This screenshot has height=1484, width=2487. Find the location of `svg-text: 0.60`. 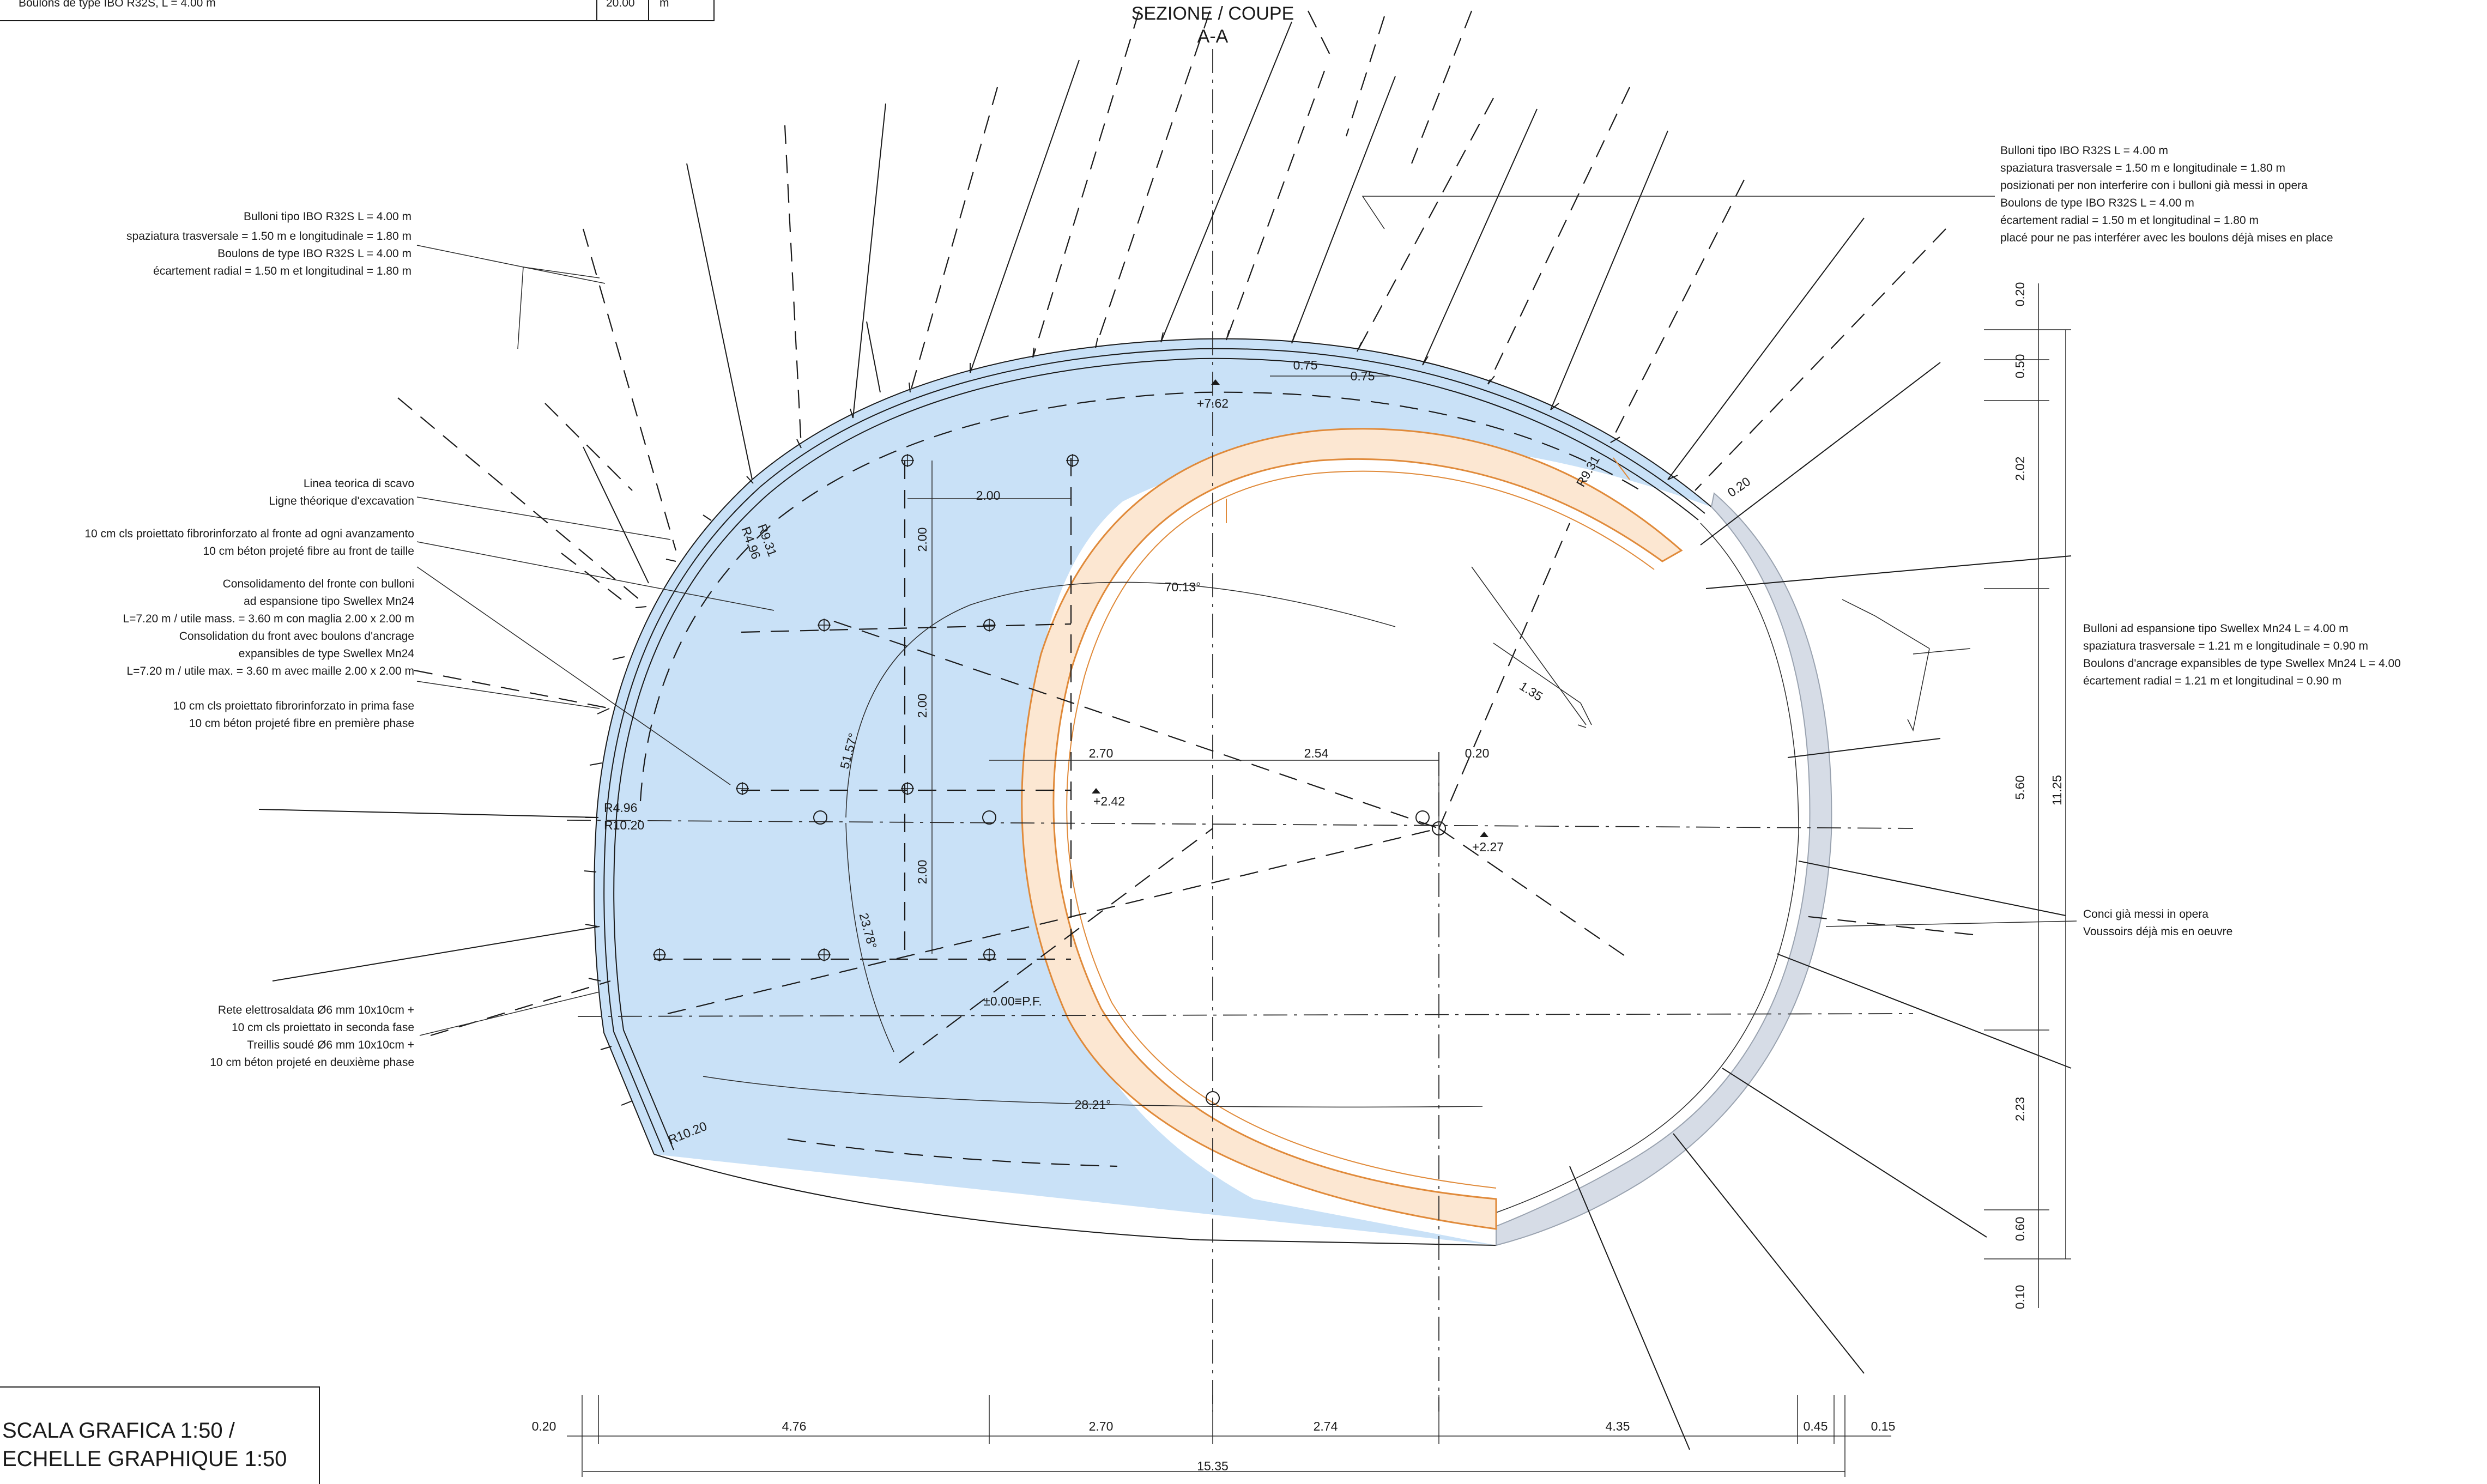

svg-text: 0.60 is located at coordinates (2020, 1229).